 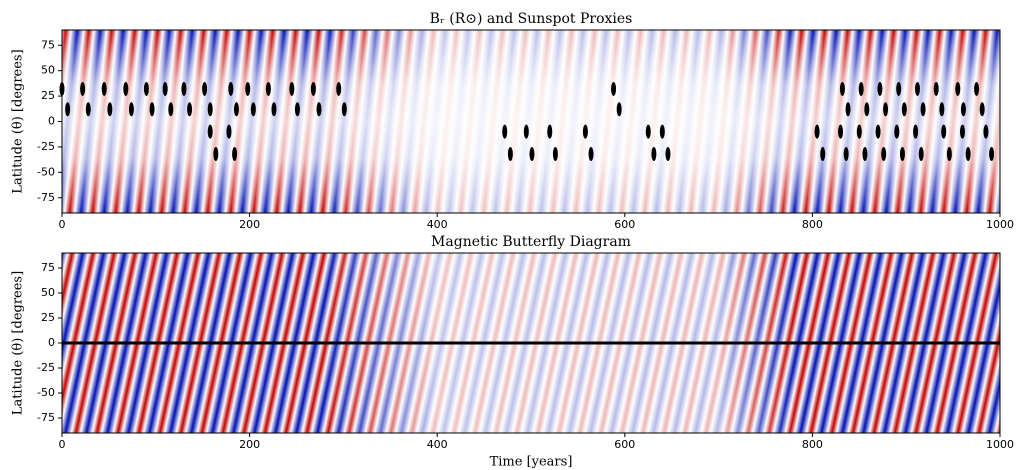 What do you see at coordinates (531, 343) in the screenshot?
I see `equator-band` at bounding box center [531, 343].